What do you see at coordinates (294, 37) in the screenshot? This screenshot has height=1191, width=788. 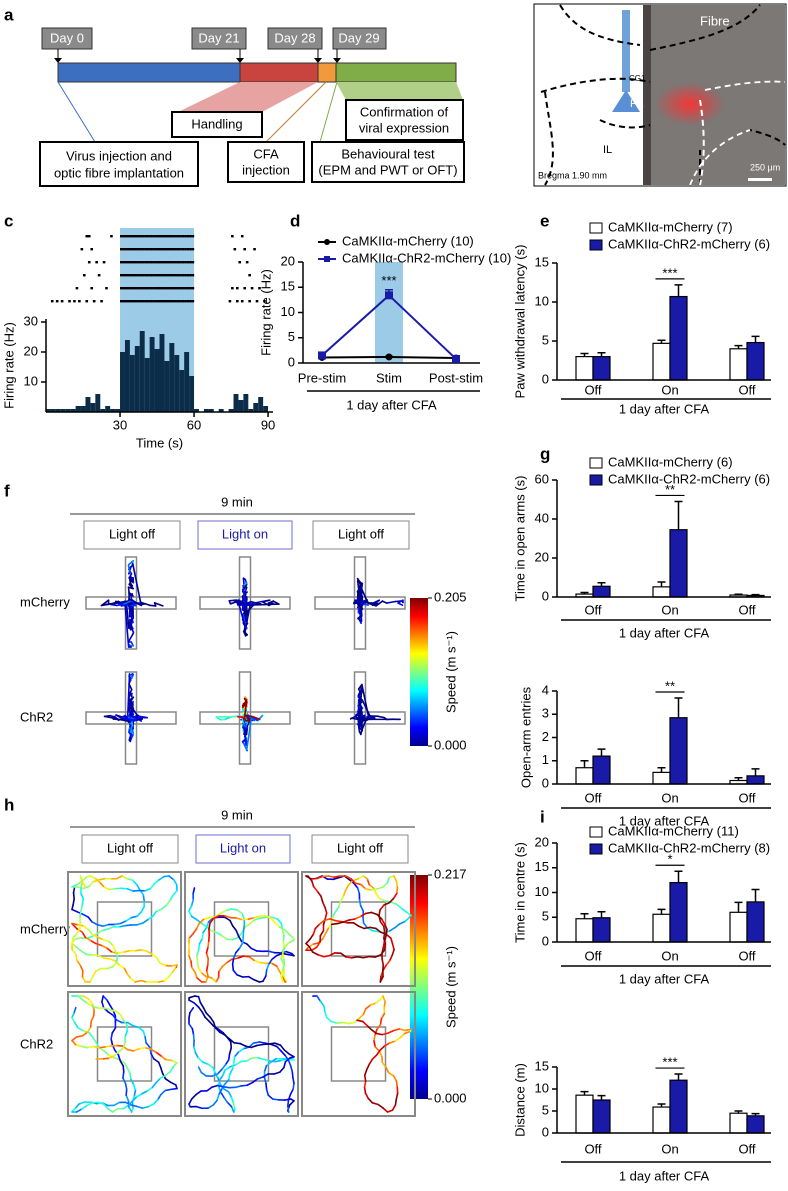 I see `day-label: Day 28` at bounding box center [294, 37].